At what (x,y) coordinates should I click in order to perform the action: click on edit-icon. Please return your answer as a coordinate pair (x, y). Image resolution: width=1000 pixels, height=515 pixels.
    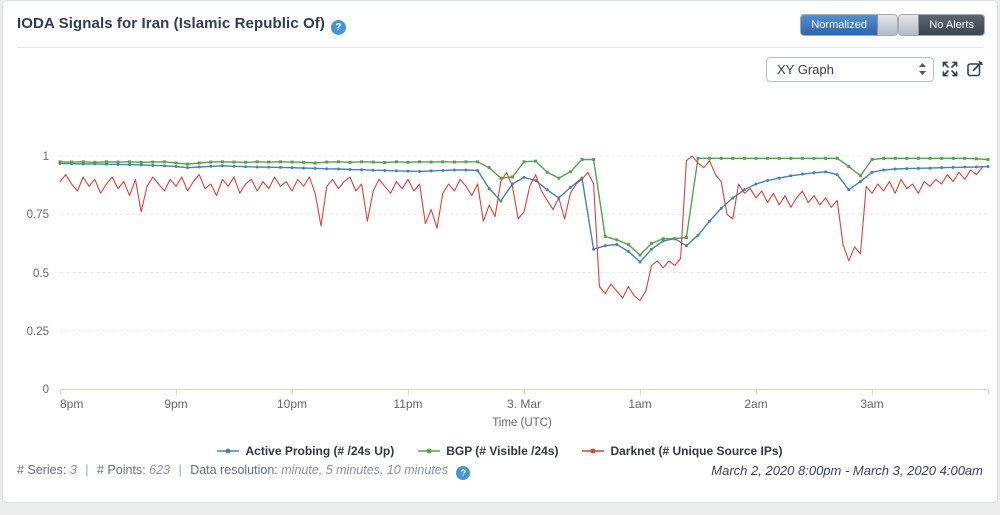
    Looking at the image, I should click on (975, 69).